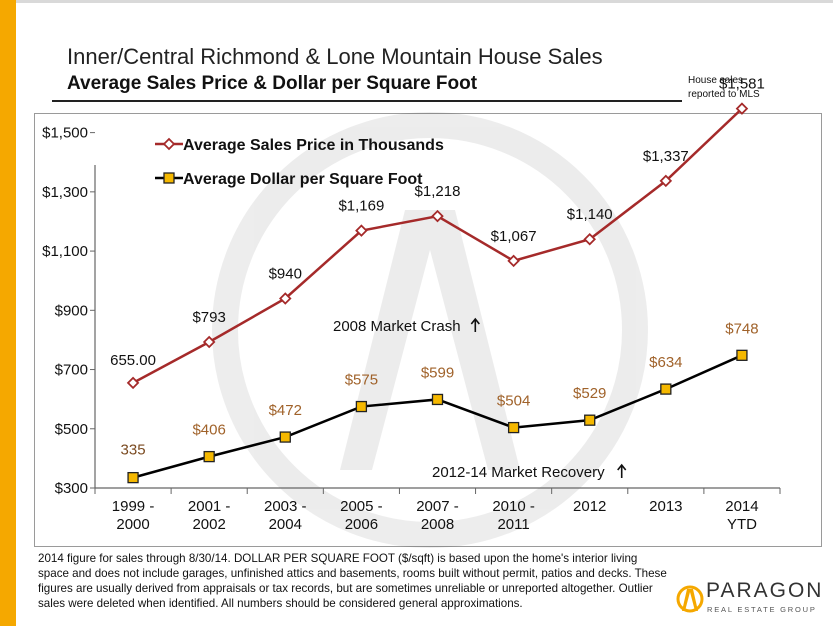  Describe the element at coordinates (8, 313) in the screenshot. I see `accent-bar` at that location.